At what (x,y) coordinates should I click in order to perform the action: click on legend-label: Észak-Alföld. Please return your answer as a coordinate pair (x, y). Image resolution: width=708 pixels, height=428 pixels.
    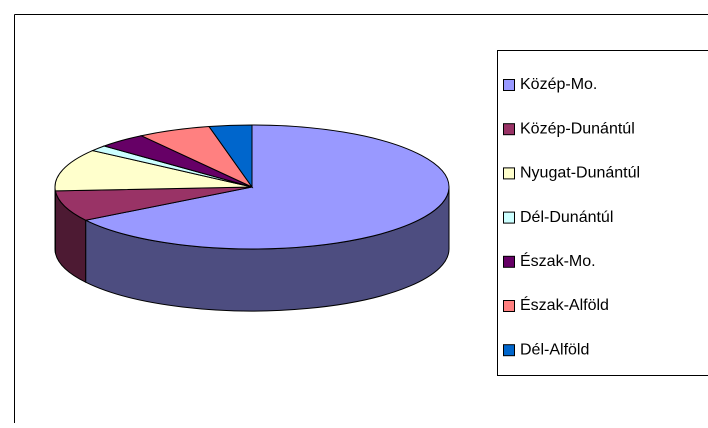
    Looking at the image, I should click on (564, 304).